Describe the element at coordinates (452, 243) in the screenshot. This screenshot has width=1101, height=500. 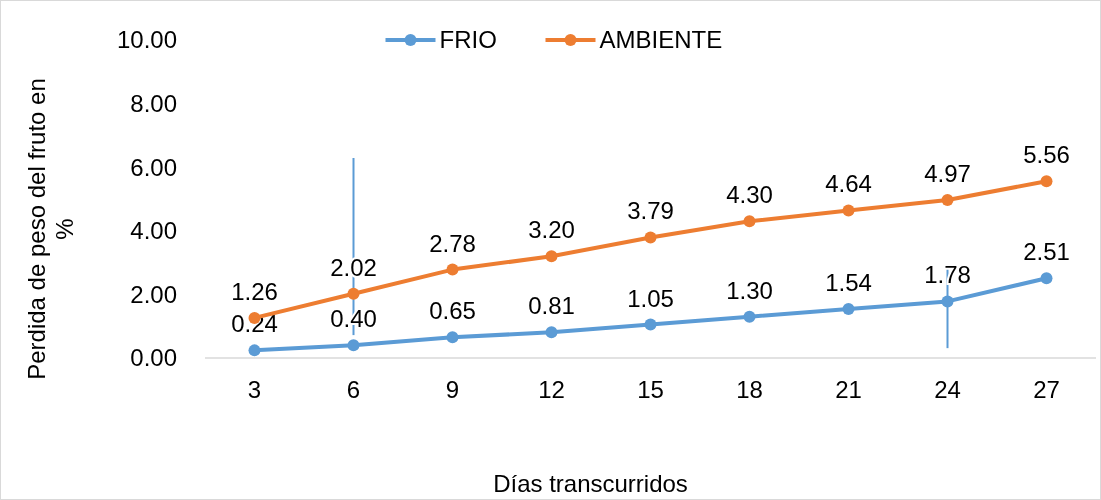
I see `data-label: 2.78` at that location.